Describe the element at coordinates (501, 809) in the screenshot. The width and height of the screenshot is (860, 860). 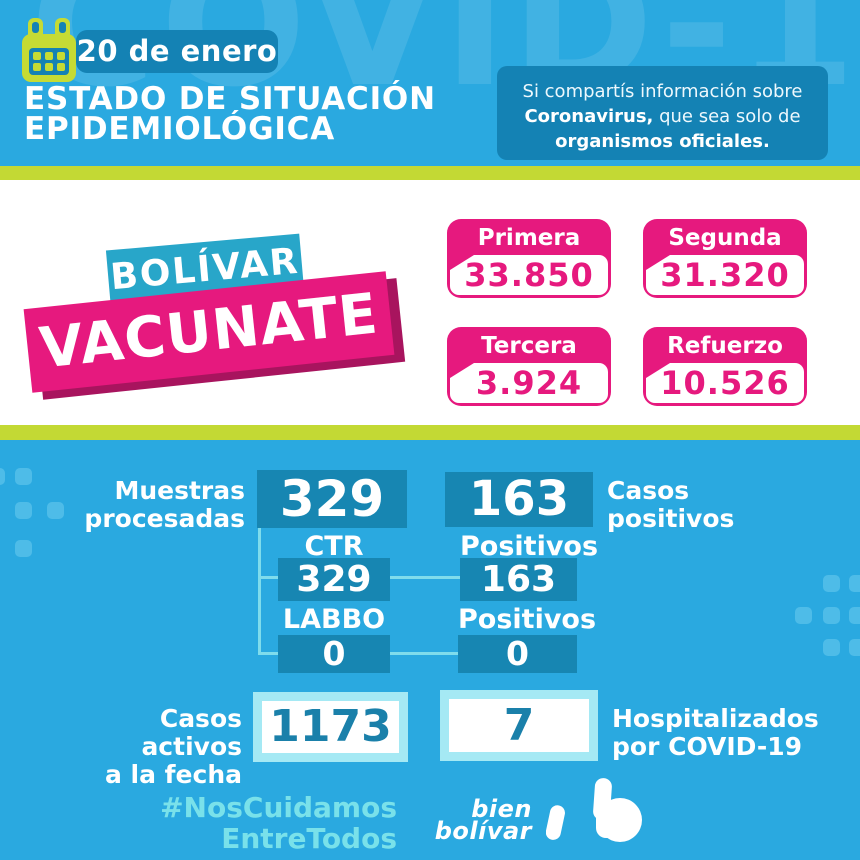
I see `brand-word-bien: bien` at that location.